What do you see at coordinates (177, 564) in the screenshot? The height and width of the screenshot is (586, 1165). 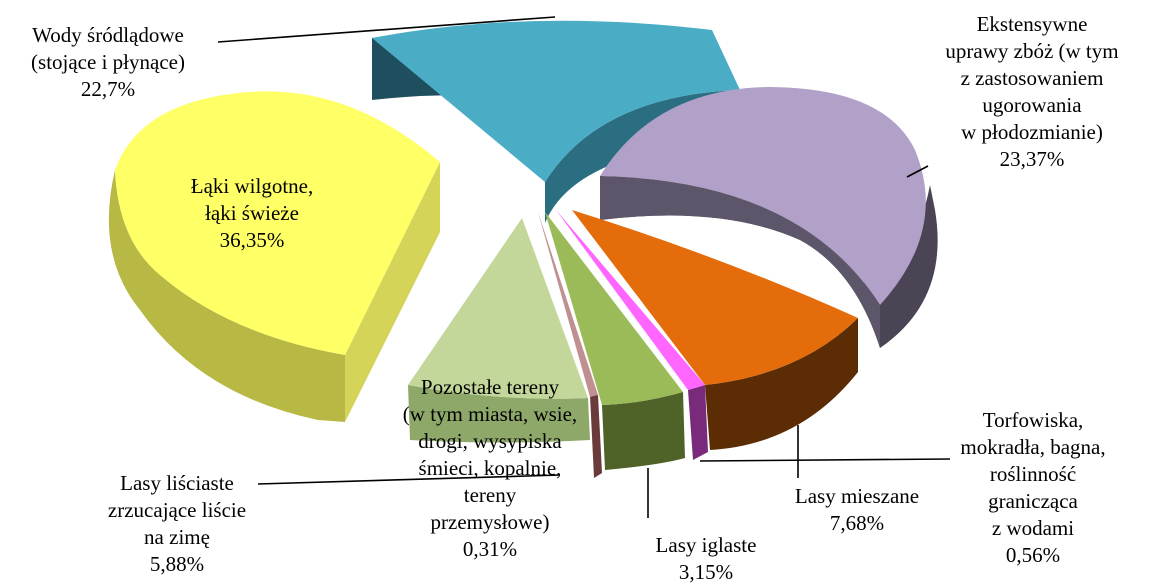 I see `label-line: 5,88%` at bounding box center [177, 564].